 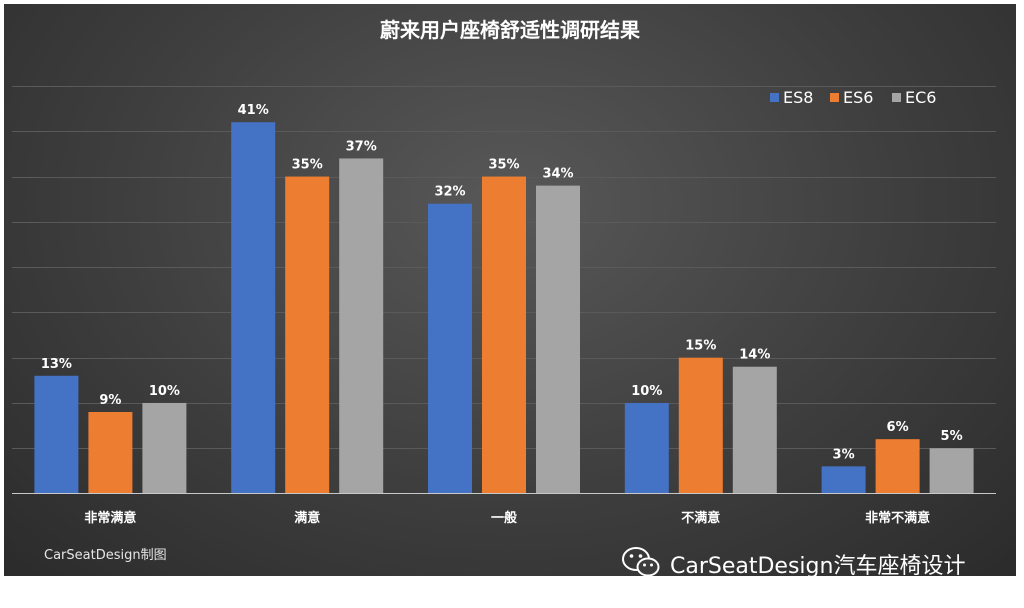 What do you see at coordinates (898, 427) in the screenshot?
I see `data-label: 6%` at bounding box center [898, 427].